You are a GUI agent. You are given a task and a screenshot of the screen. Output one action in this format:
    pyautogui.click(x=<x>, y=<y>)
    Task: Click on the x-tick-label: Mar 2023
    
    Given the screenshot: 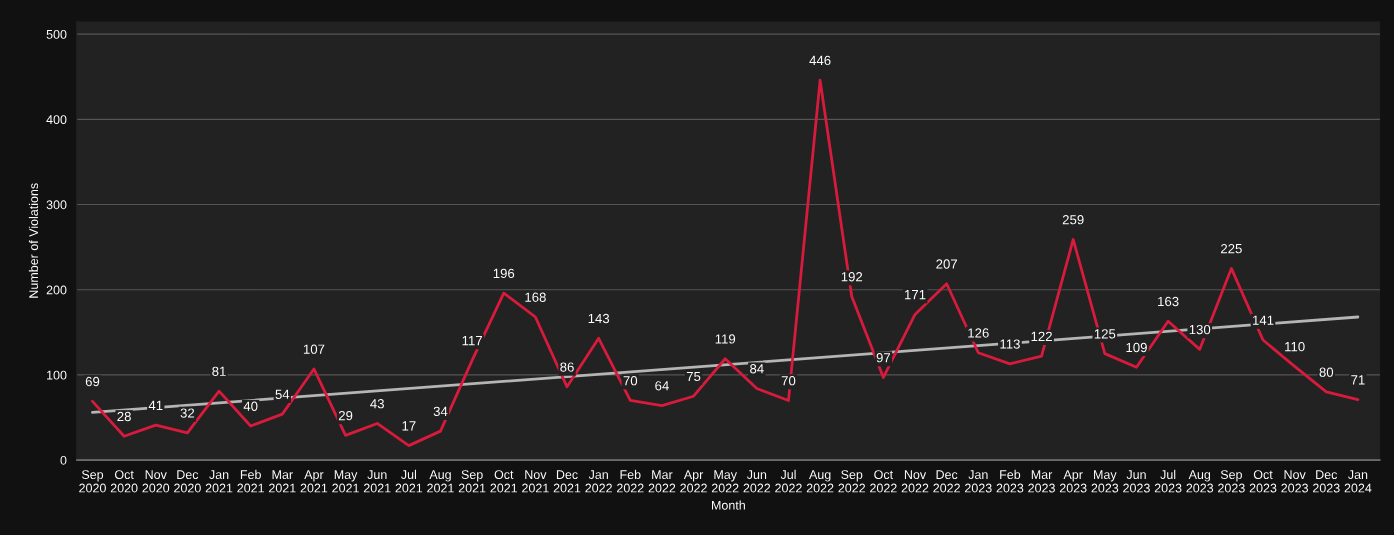 What is the action you would take?
    pyautogui.click(x=1041, y=481)
    